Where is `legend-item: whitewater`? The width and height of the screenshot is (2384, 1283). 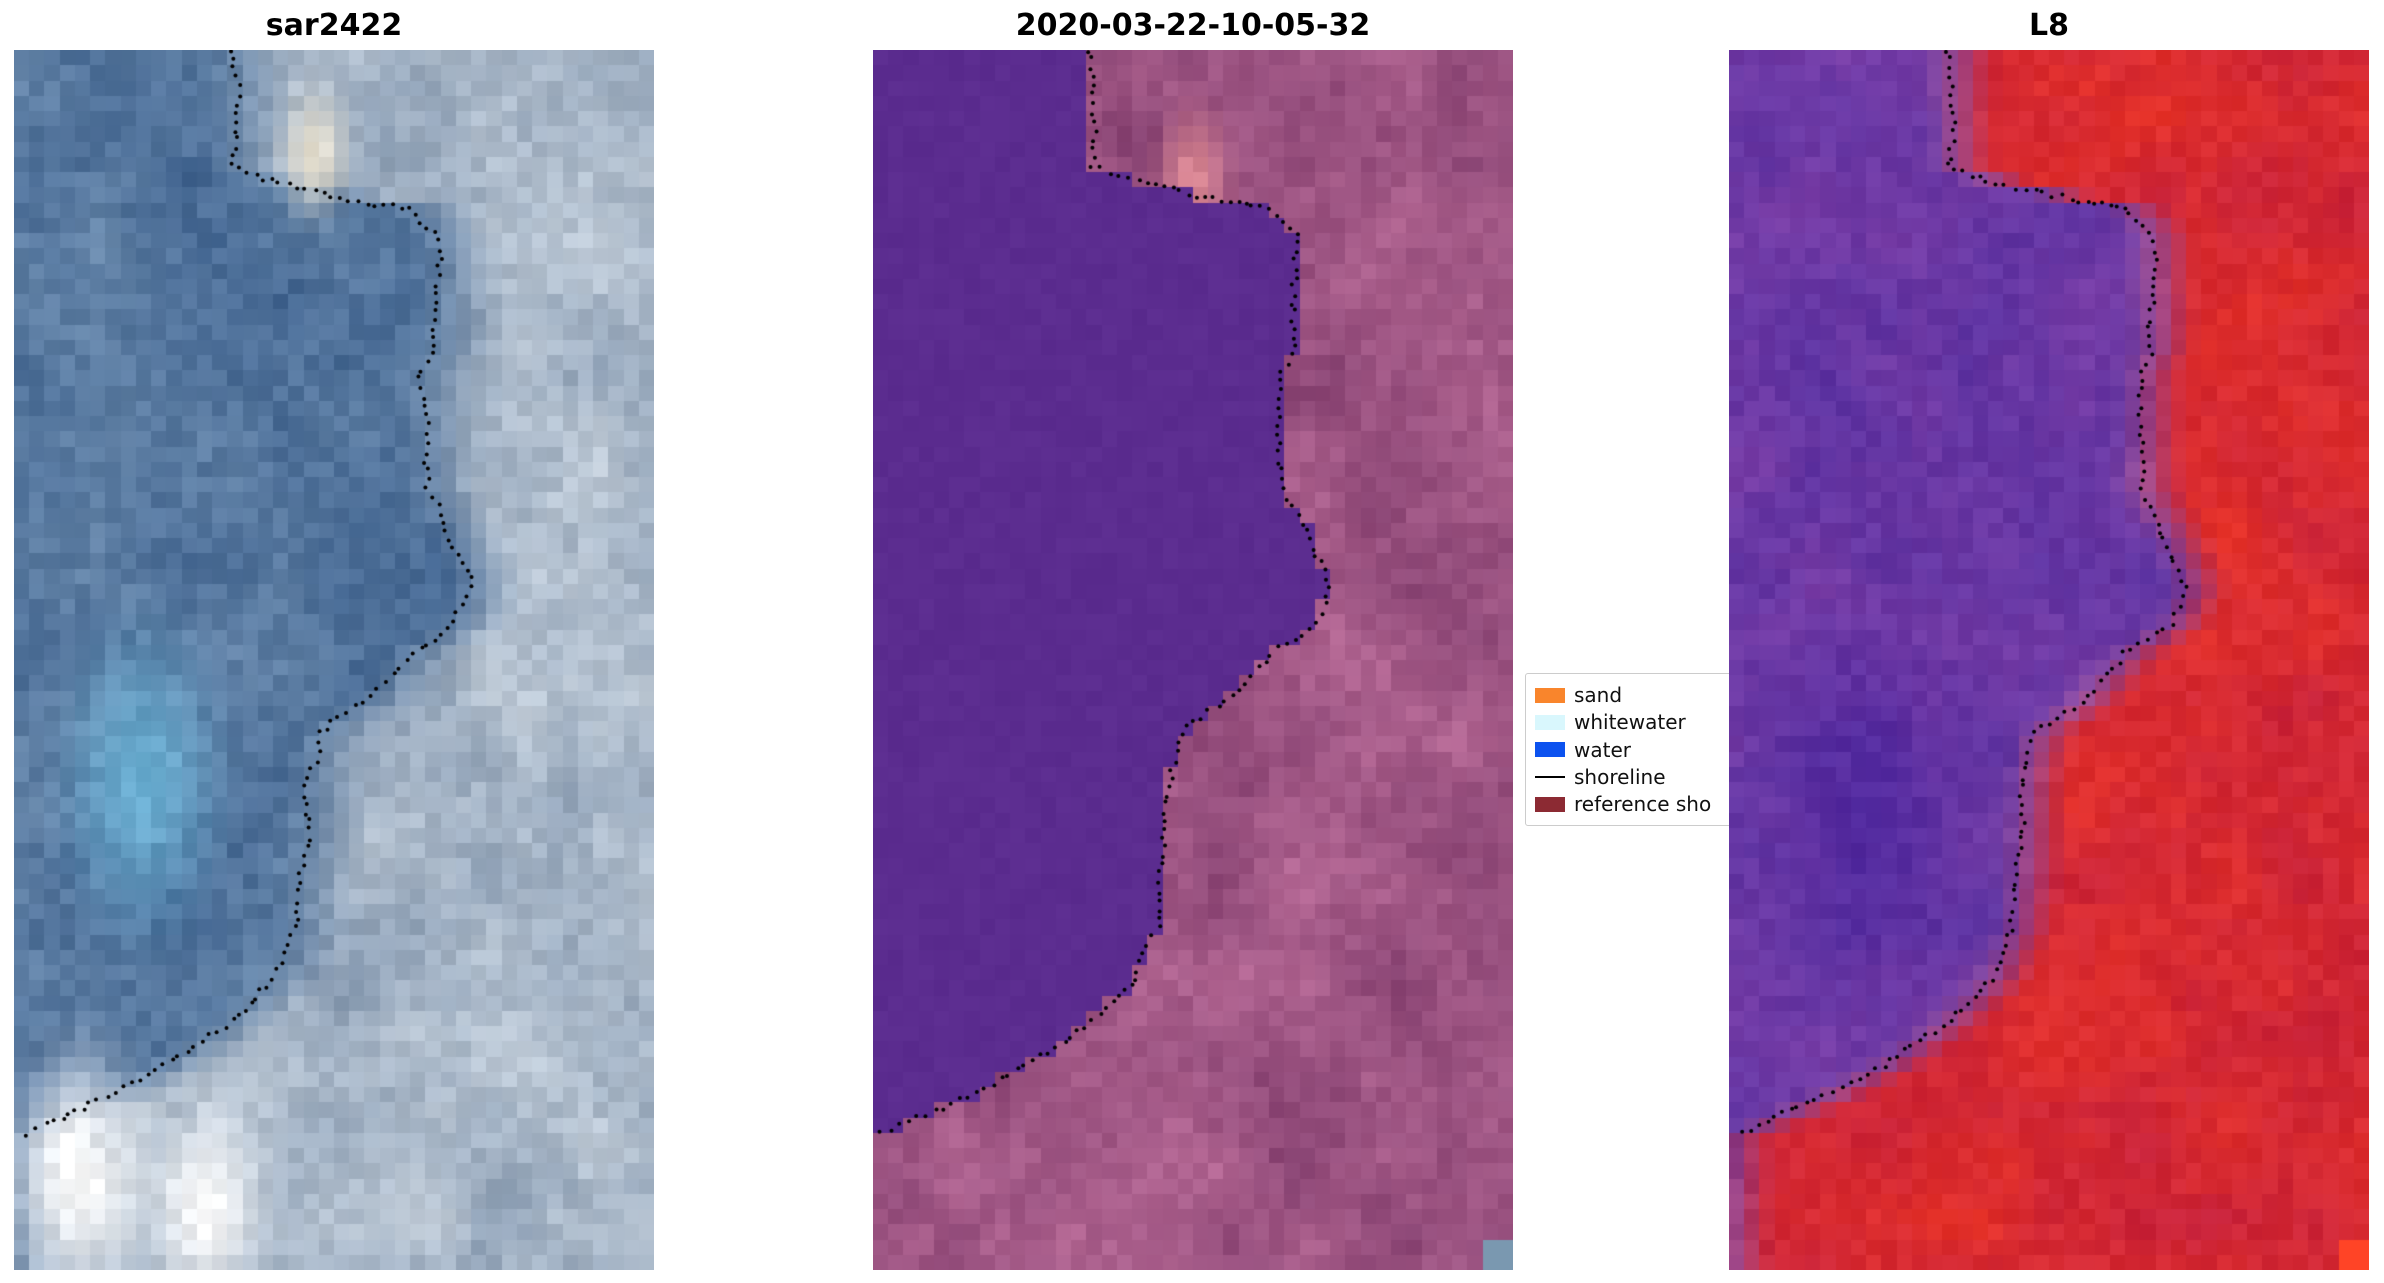
legend-item: whitewater is located at coordinates (1629, 722).